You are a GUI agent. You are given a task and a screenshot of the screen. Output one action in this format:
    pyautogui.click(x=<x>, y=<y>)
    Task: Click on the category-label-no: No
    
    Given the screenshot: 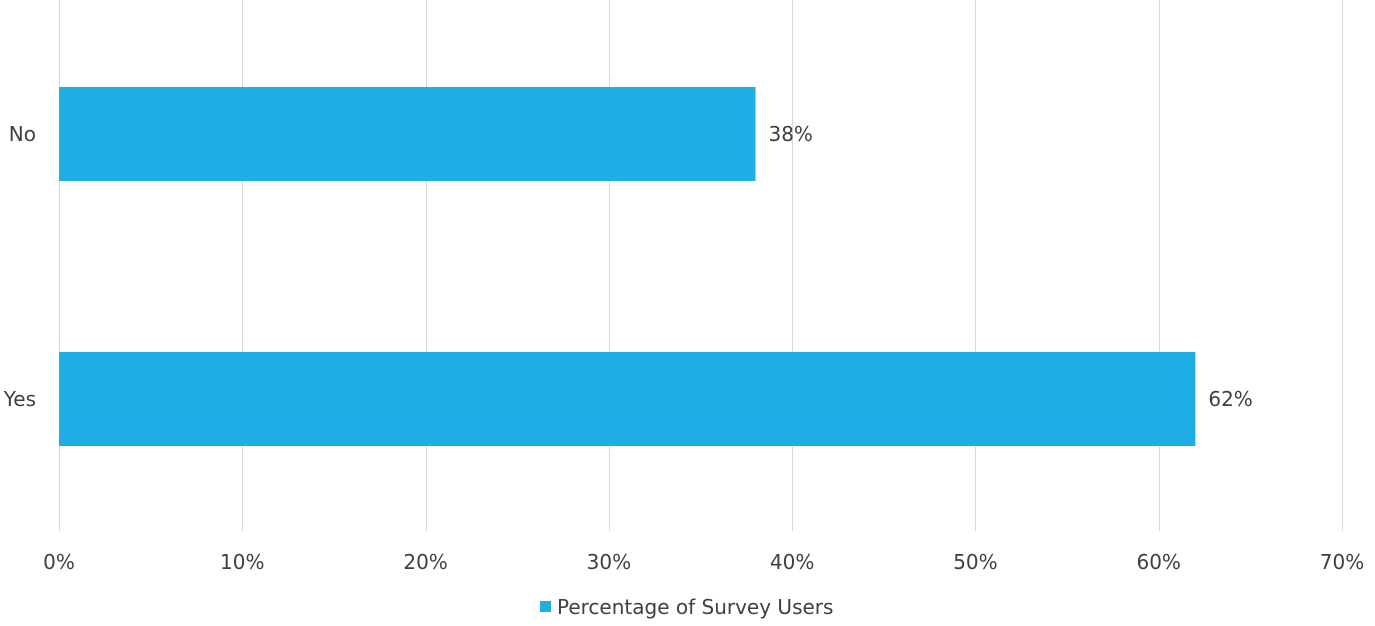 What is the action you would take?
    pyautogui.click(x=22, y=134)
    